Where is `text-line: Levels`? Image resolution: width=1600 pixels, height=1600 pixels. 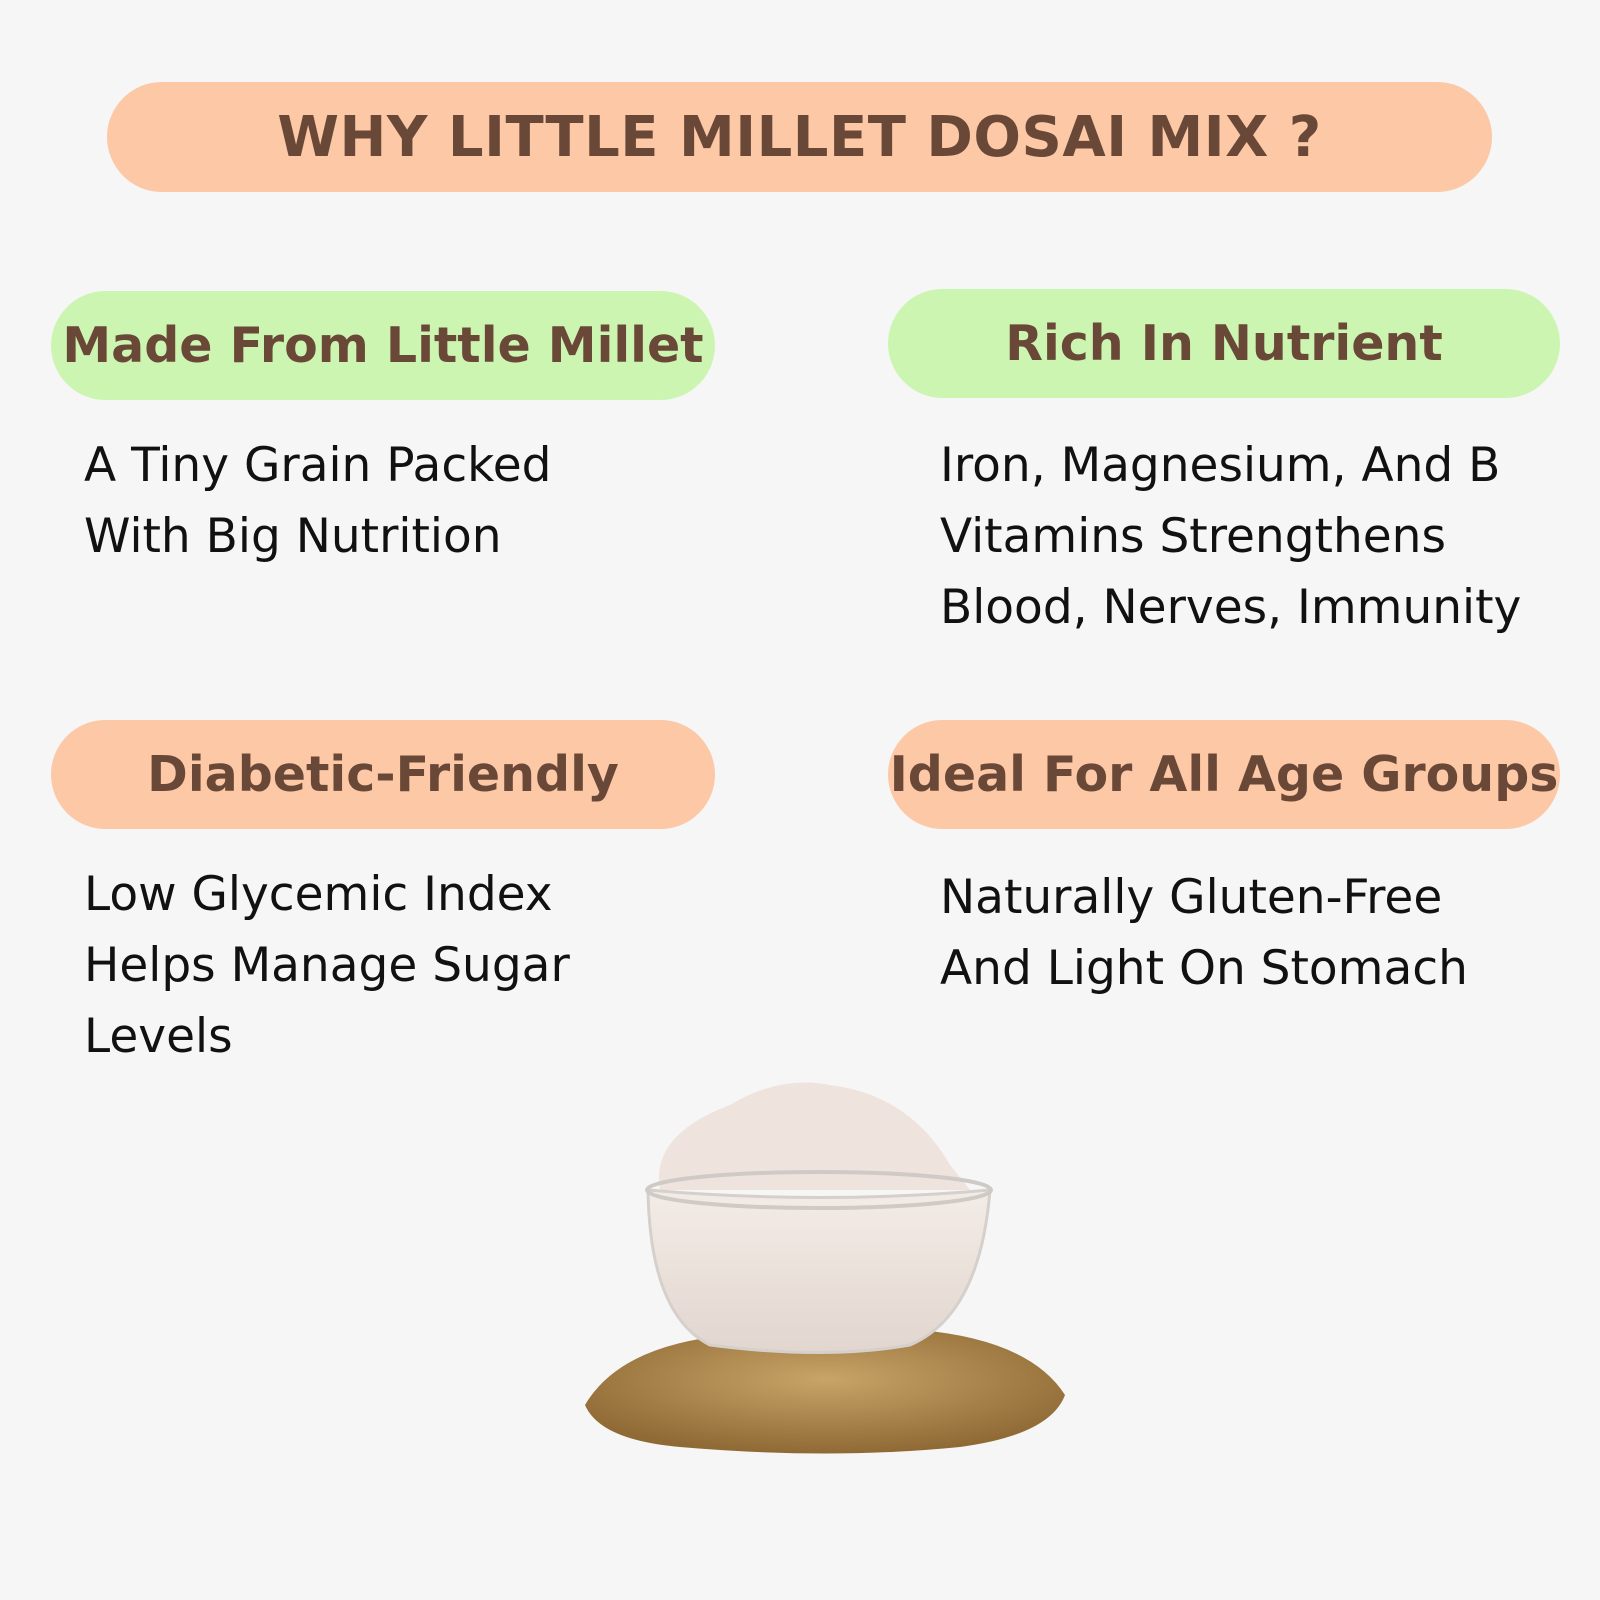
text-line: Levels is located at coordinates (158, 1036).